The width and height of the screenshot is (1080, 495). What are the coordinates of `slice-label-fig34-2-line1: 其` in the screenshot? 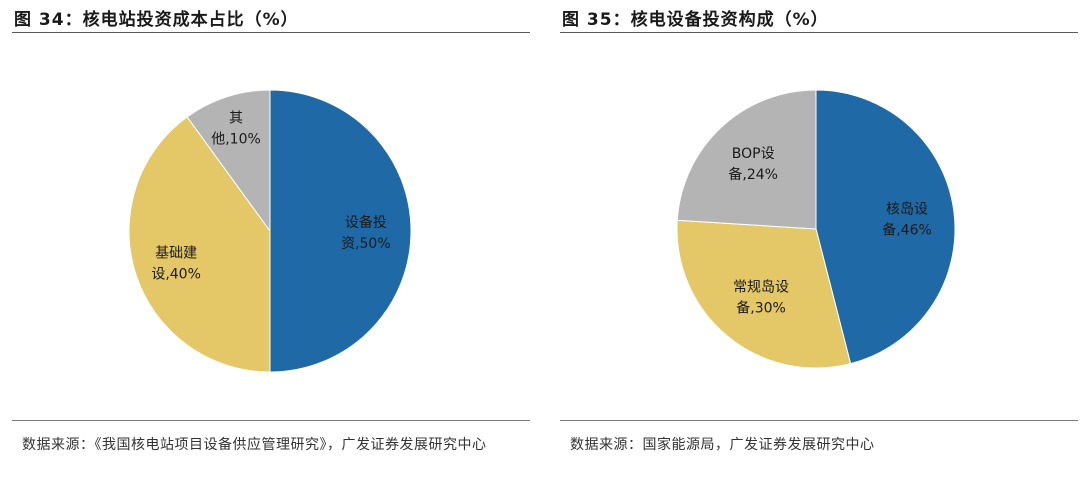 It's located at (236, 118).